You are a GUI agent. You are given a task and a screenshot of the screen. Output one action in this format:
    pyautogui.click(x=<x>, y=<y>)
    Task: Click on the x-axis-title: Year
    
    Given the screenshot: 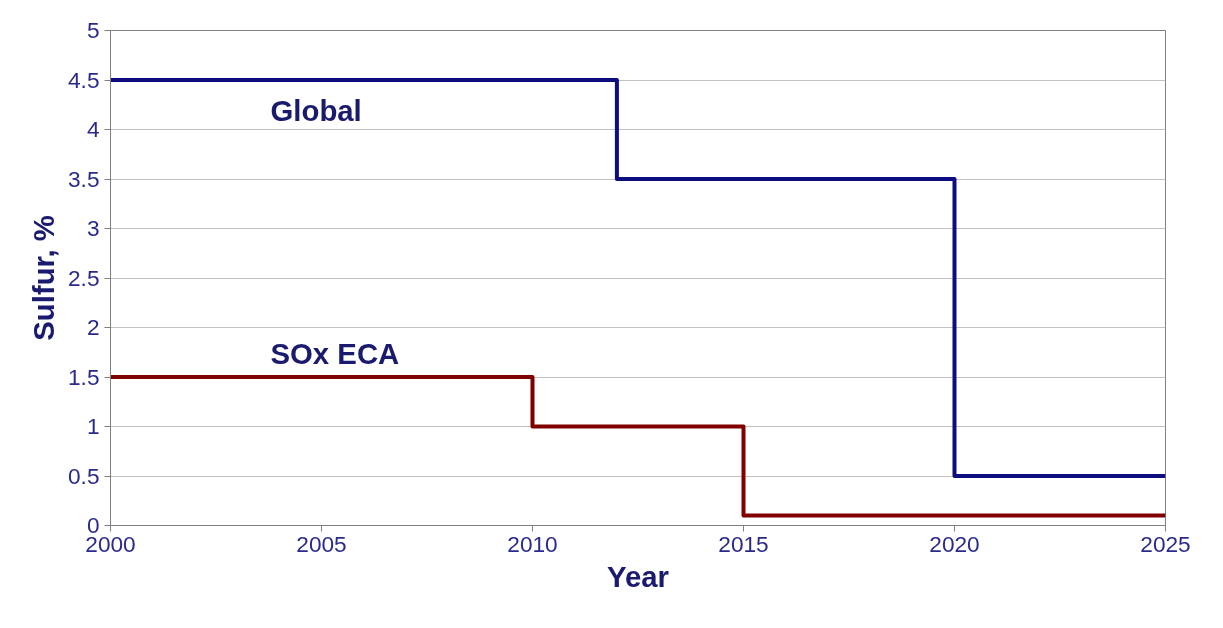 What is the action you would take?
    pyautogui.click(x=638, y=576)
    